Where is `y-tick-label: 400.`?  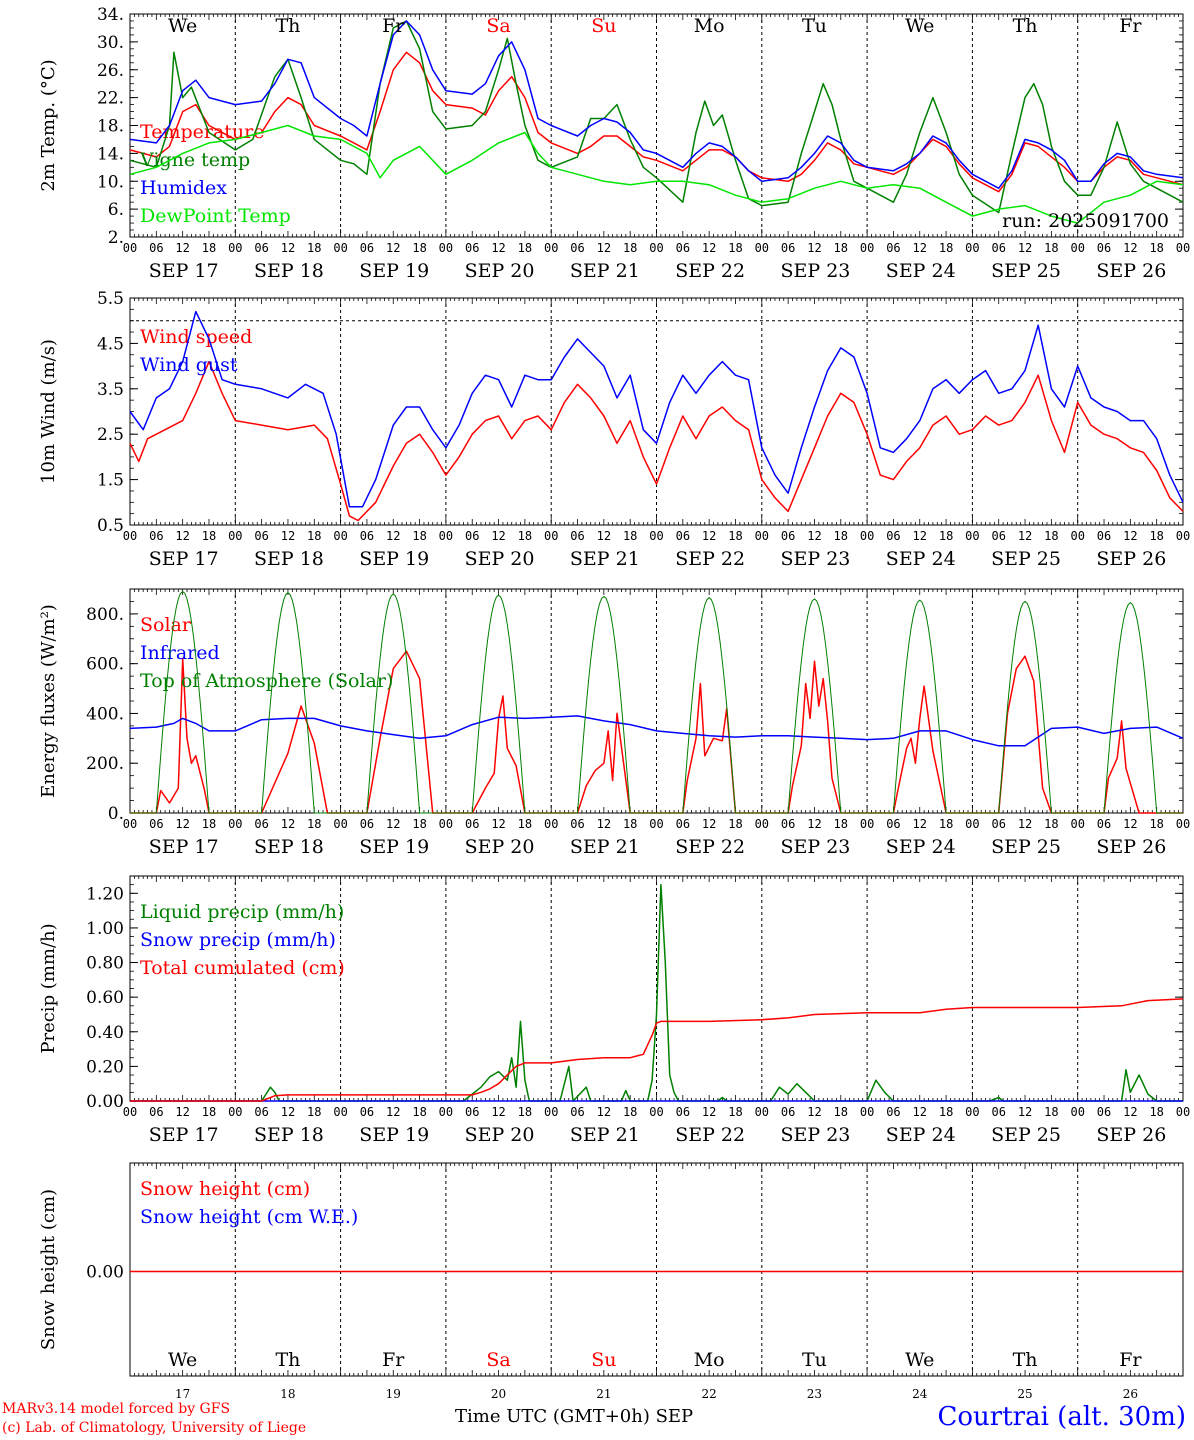 y-tick-label: 400. is located at coordinates (105, 714).